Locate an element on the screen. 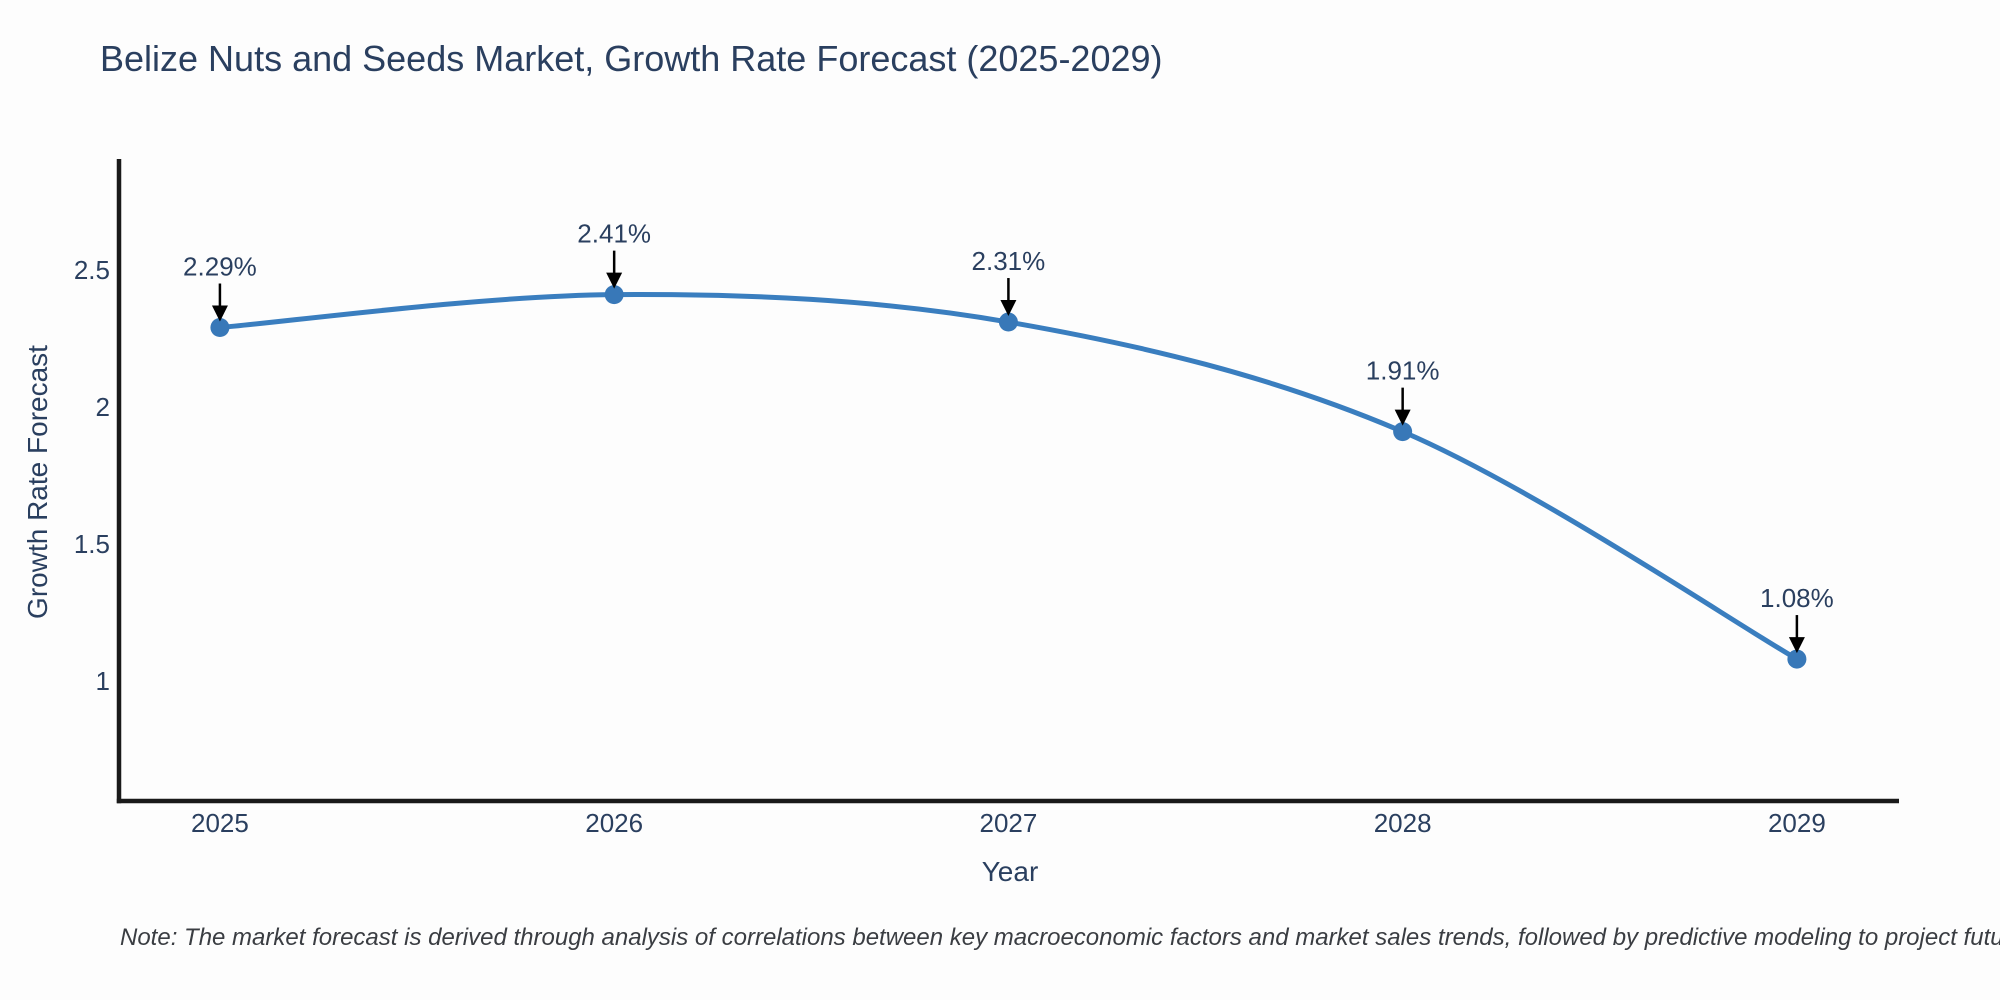  data-point-2029 is located at coordinates (1797, 659).